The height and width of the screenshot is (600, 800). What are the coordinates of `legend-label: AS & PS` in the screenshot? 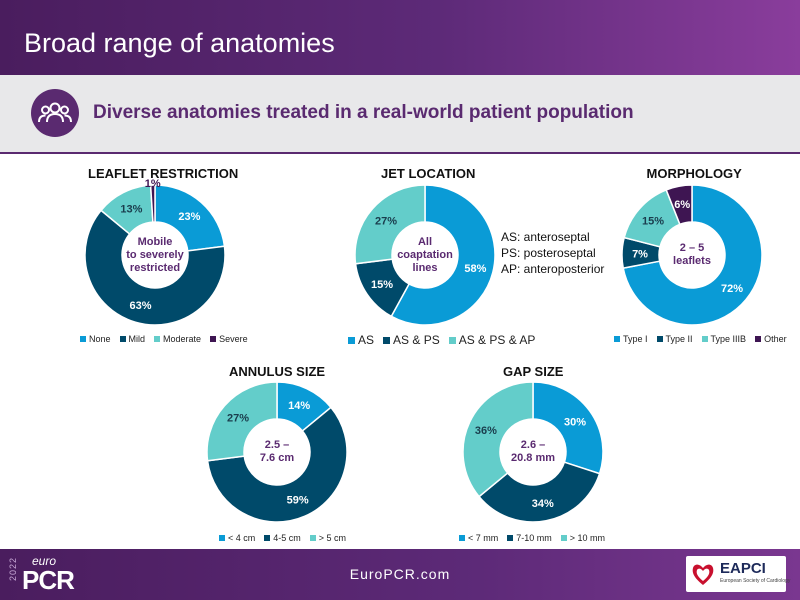 It's located at (416, 340).